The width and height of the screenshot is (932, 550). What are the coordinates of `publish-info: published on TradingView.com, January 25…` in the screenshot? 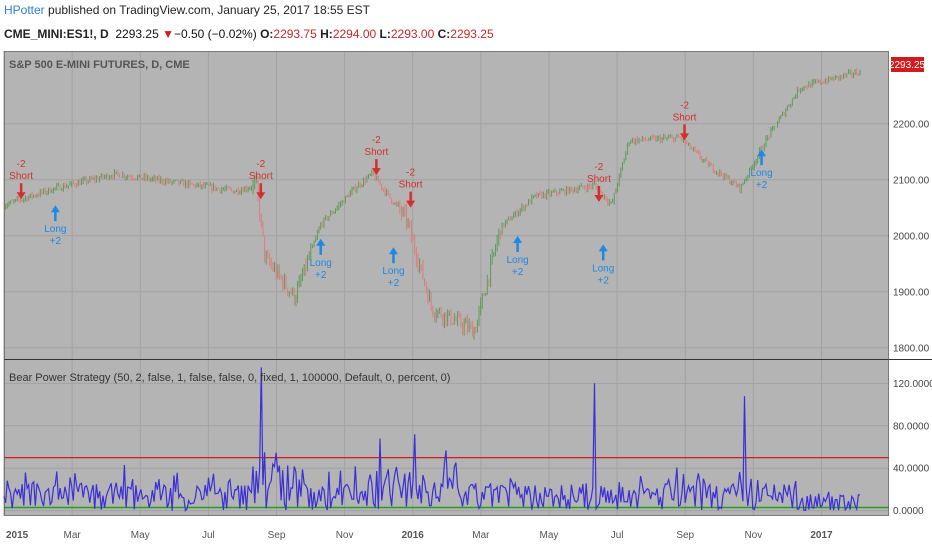 It's located at (207, 10).